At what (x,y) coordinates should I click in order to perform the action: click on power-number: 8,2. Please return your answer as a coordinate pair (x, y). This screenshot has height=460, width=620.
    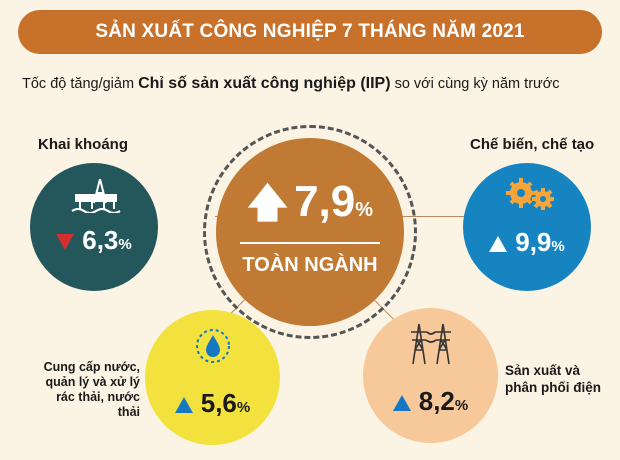
    Looking at the image, I should click on (436, 401).